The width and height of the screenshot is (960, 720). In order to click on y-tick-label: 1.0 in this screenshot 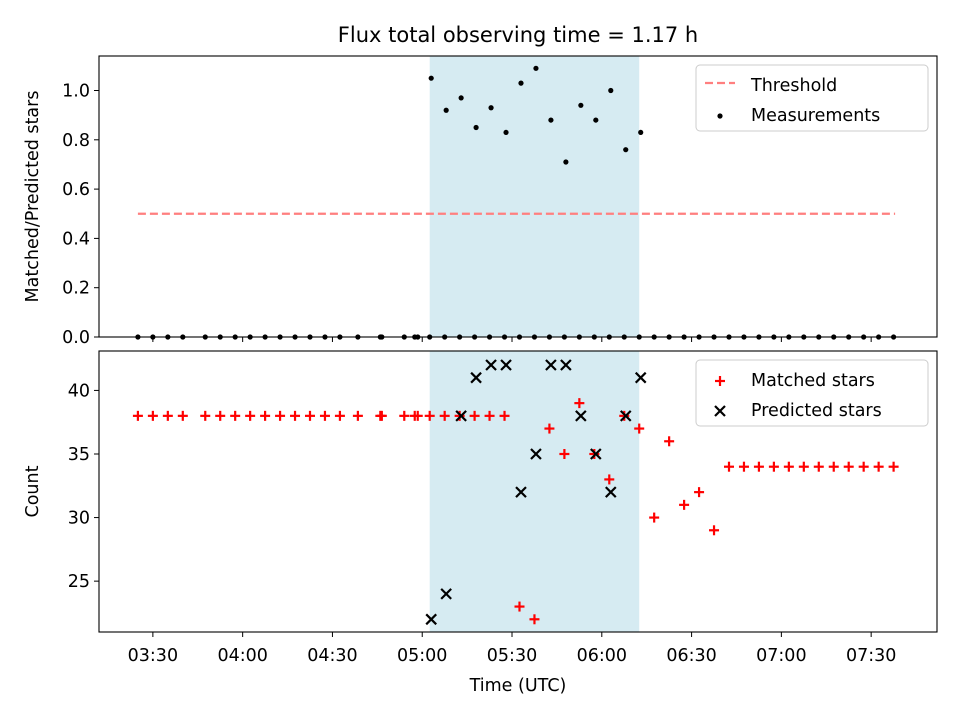, I will do `click(76, 92)`.